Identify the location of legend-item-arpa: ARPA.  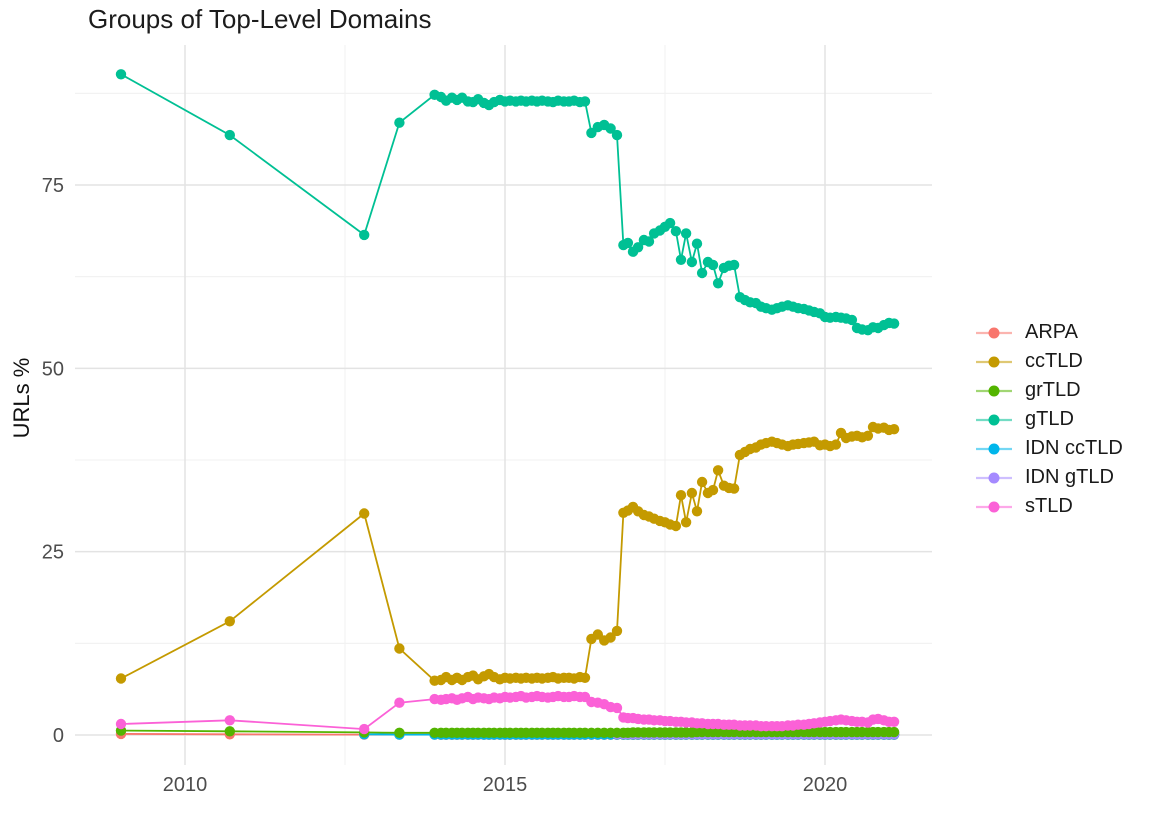
(1049, 332).